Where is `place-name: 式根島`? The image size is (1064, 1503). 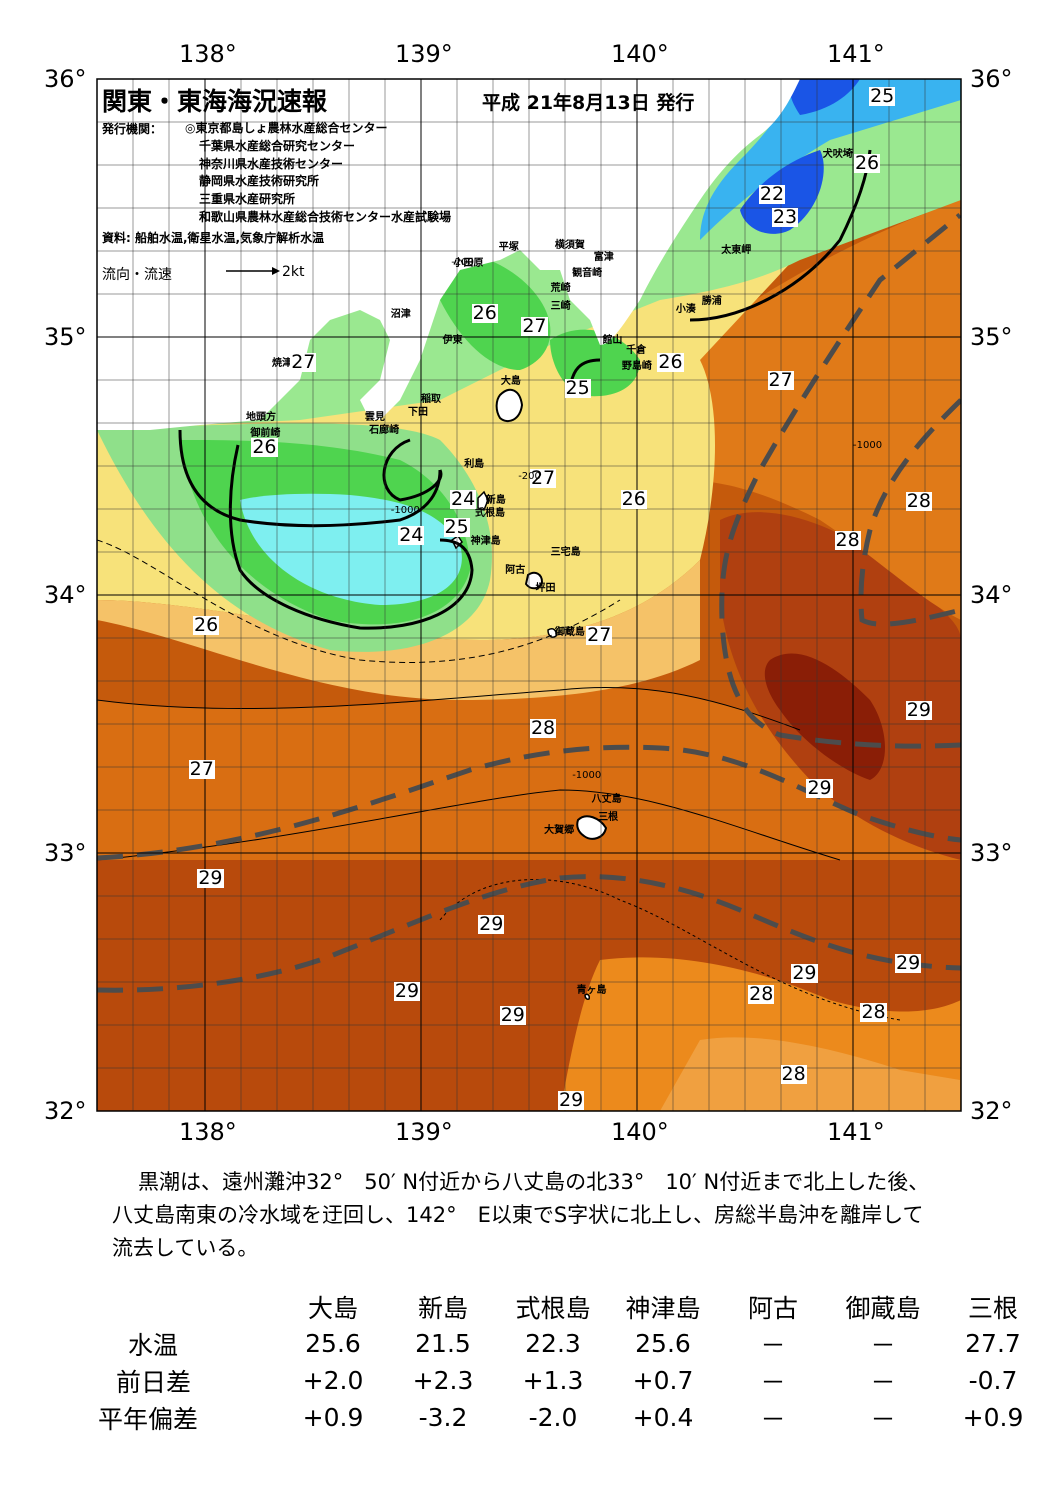
place-name: 式根島 is located at coordinates (490, 513).